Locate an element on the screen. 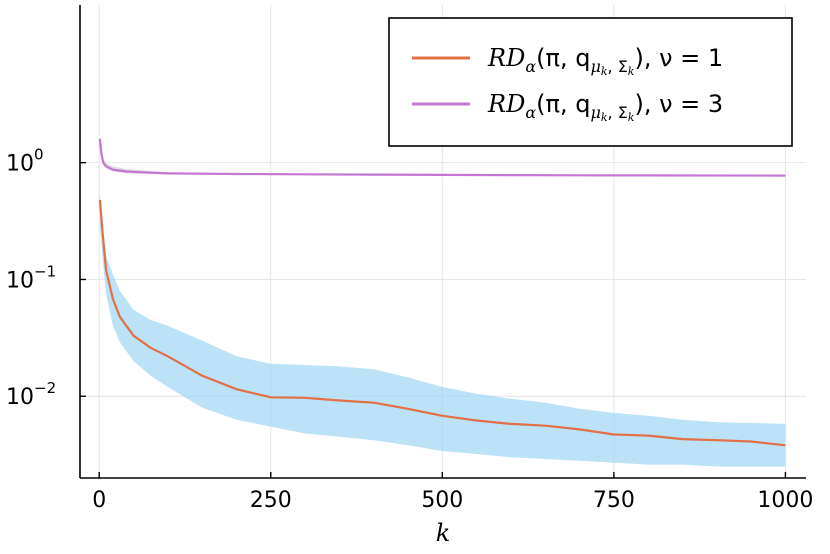 The image size is (830, 554). x-ticks: 0 250 500 750 1000 is located at coordinates (452, 492).